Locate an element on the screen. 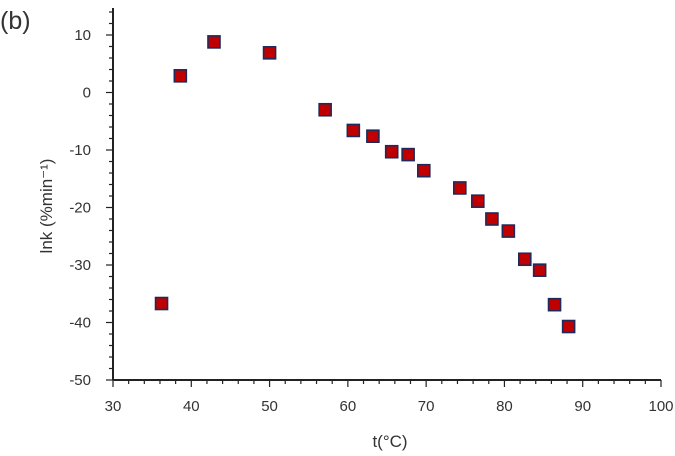 This screenshot has height=456, width=675. x-tick-label: 70 is located at coordinates (426, 406).